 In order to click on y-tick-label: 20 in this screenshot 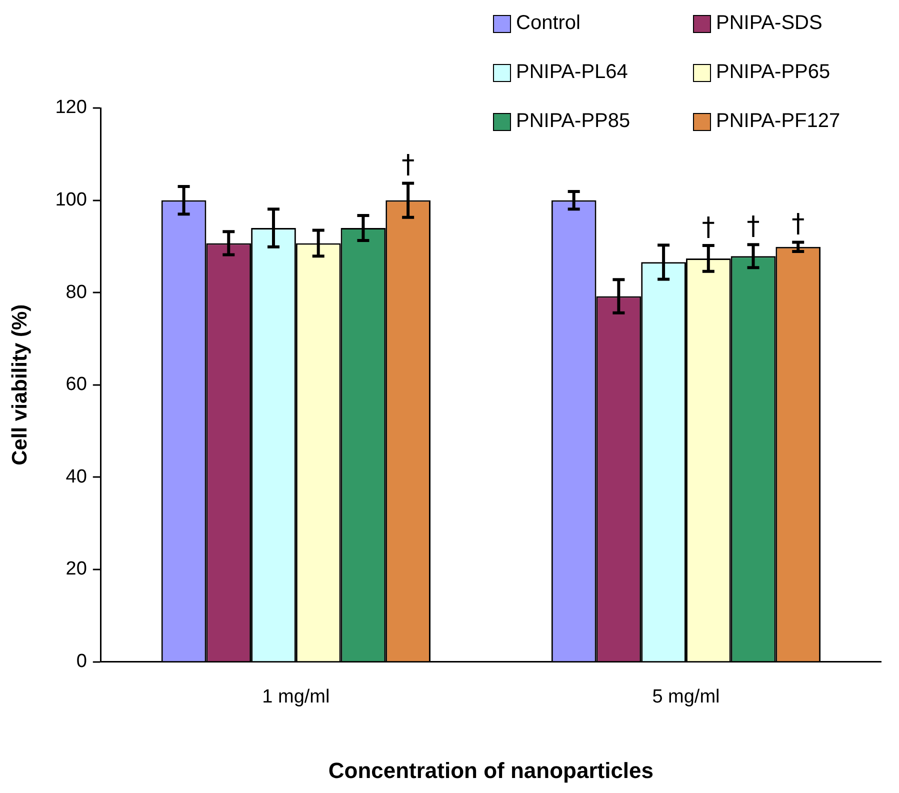, I will do `click(76, 569)`.